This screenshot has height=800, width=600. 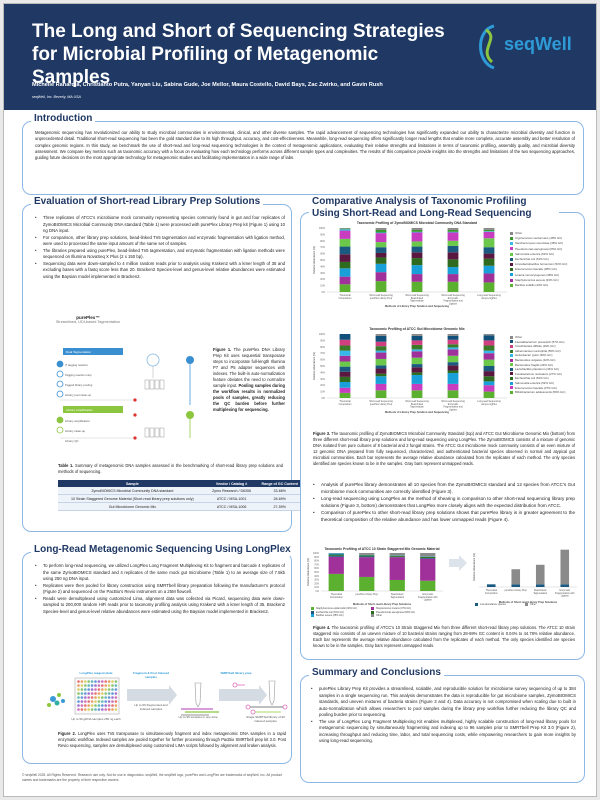 What do you see at coordinates (337, 594) in the screenshot?
I see `x-tick-line: Theoretical` at bounding box center [337, 594].